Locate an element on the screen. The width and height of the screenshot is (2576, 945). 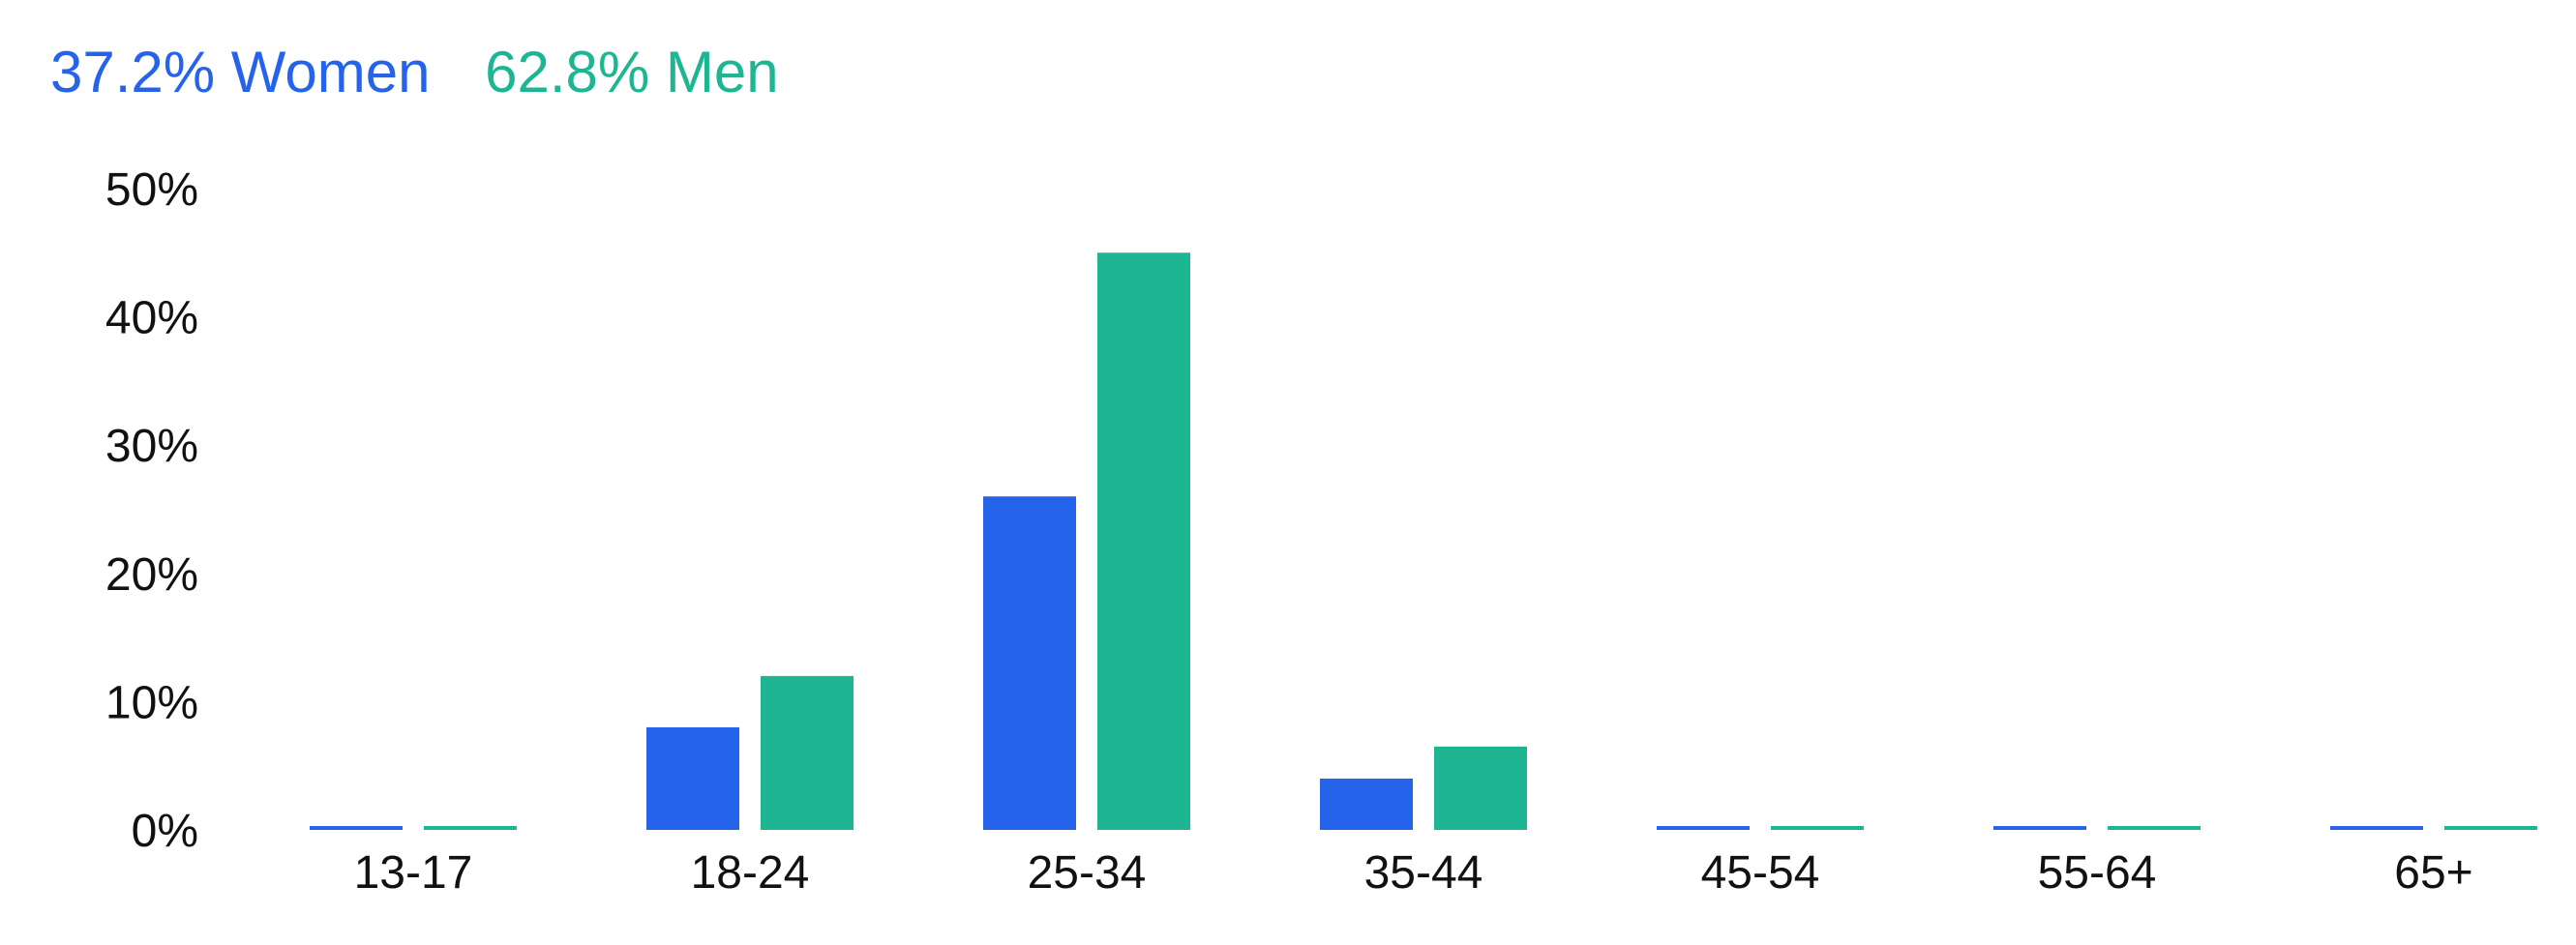
x-tick-label: 25-34 is located at coordinates (1087, 873).